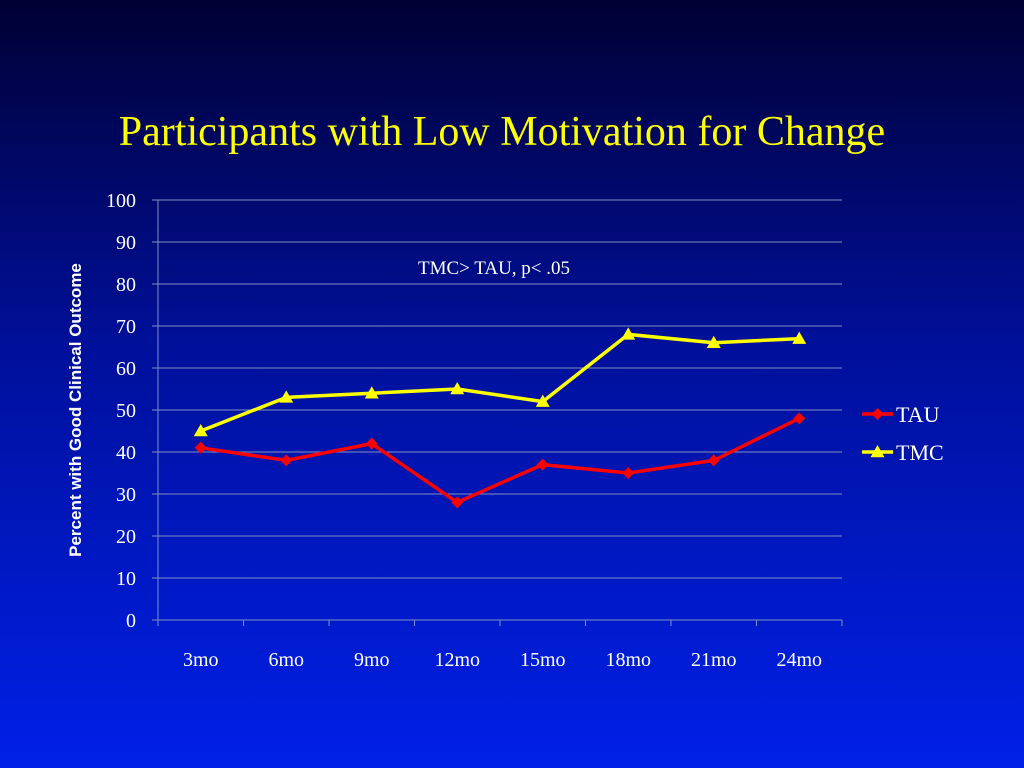 The width and height of the screenshot is (1024, 768). Describe the element at coordinates (201, 660) in the screenshot. I see `x-tick-label: 3mo` at that location.